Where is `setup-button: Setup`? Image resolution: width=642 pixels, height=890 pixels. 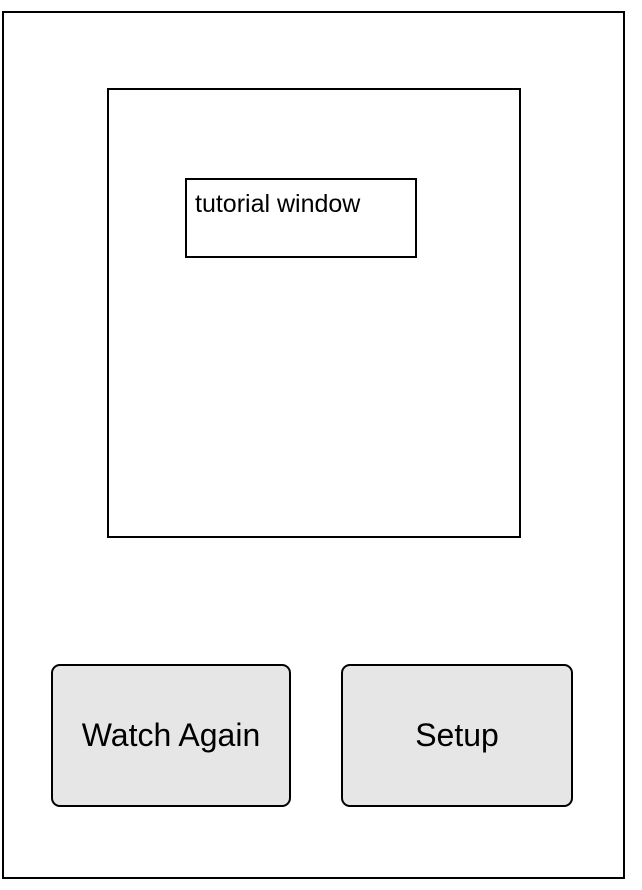 setup-button: Setup is located at coordinates (457, 735).